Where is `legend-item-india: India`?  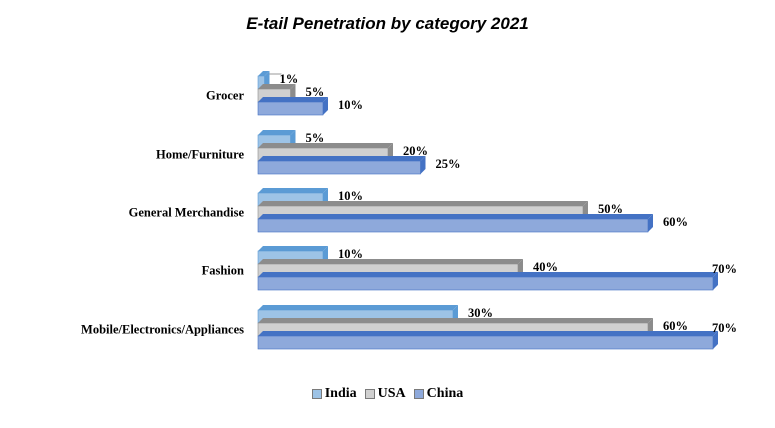 legend-item-india: India is located at coordinates (334, 394).